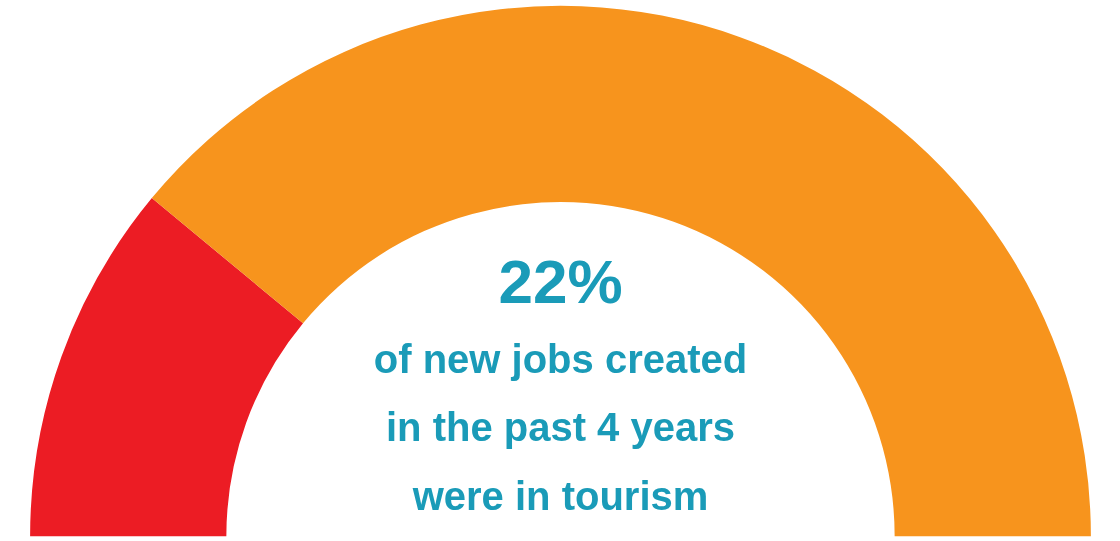 The width and height of the screenshot is (1120, 541). I want to click on text: 22%, so click(560, 282).